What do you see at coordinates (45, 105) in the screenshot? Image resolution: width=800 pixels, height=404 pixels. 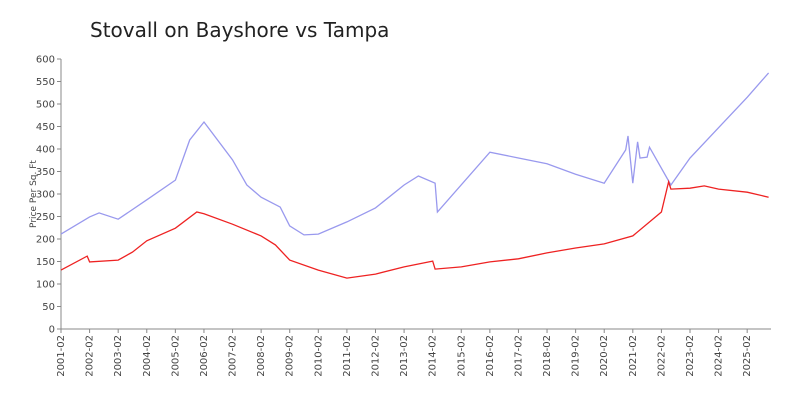 I see `y-tick-label: 500` at bounding box center [45, 105].